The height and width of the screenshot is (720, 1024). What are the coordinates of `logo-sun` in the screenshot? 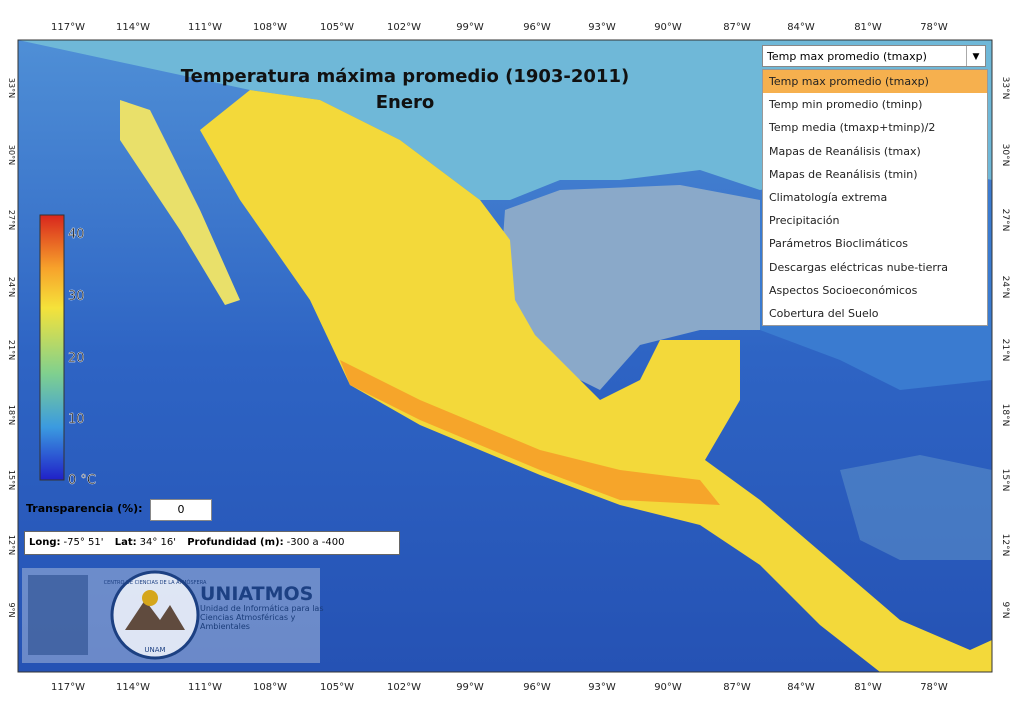 It's located at (150, 598).